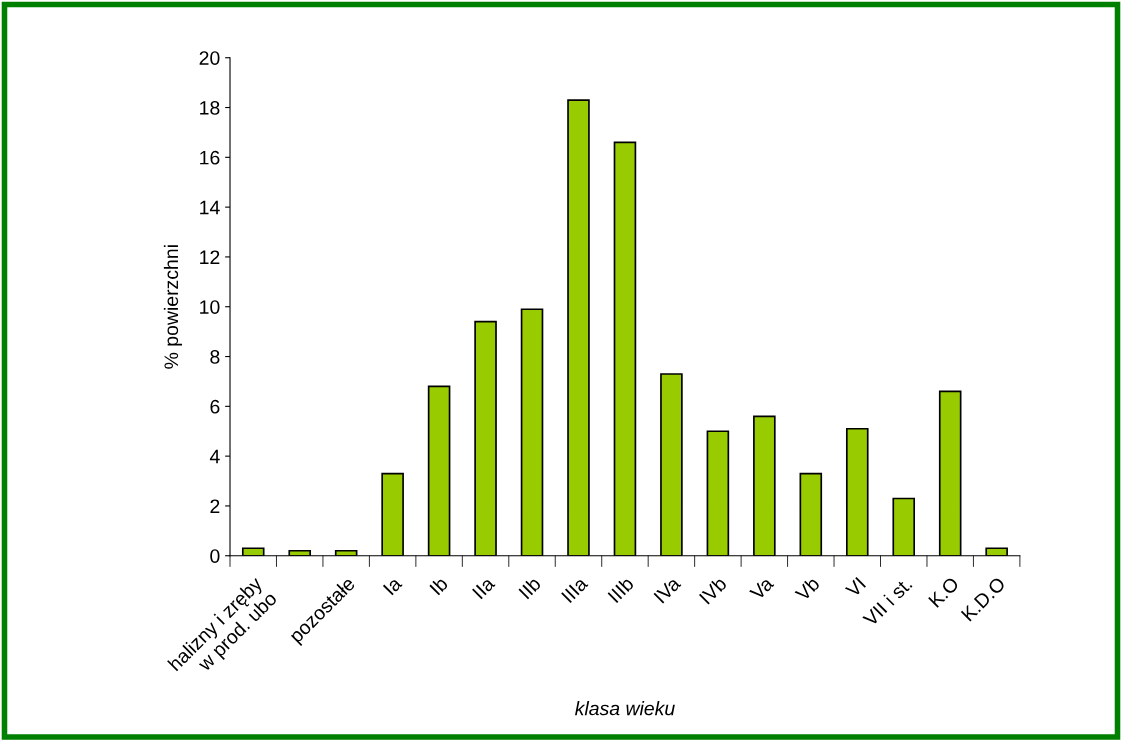 The height and width of the screenshot is (740, 1122). I want to click on x-tick-label: IVa, so click(667, 589).